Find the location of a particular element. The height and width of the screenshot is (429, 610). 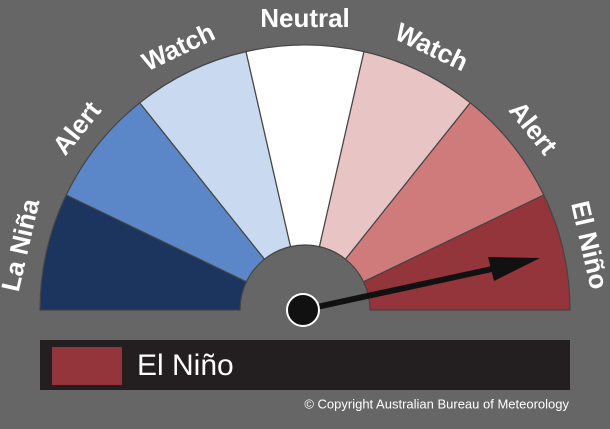

needle-head is located at coordinates (514, 269).